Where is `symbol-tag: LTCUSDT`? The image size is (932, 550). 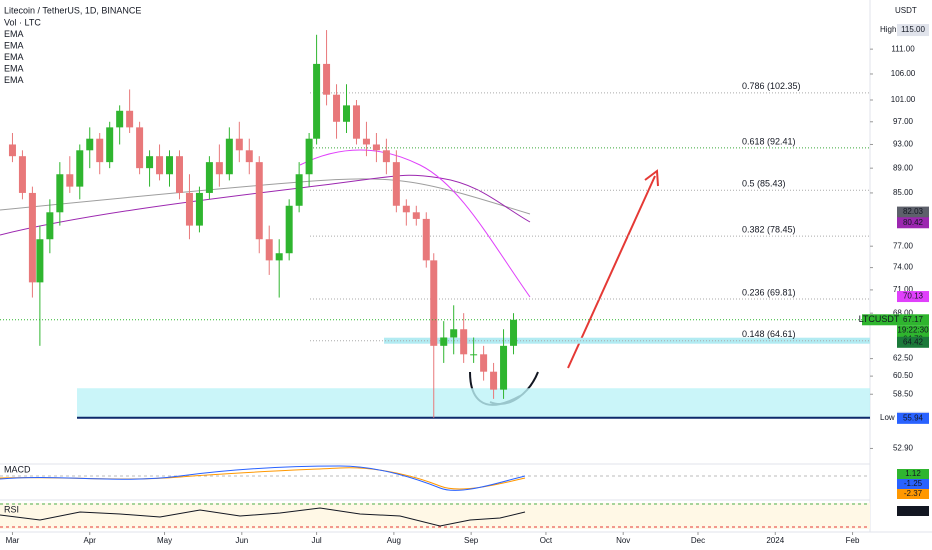
symbol-tag: LTCUSDT is located at coordinates (879, 319).